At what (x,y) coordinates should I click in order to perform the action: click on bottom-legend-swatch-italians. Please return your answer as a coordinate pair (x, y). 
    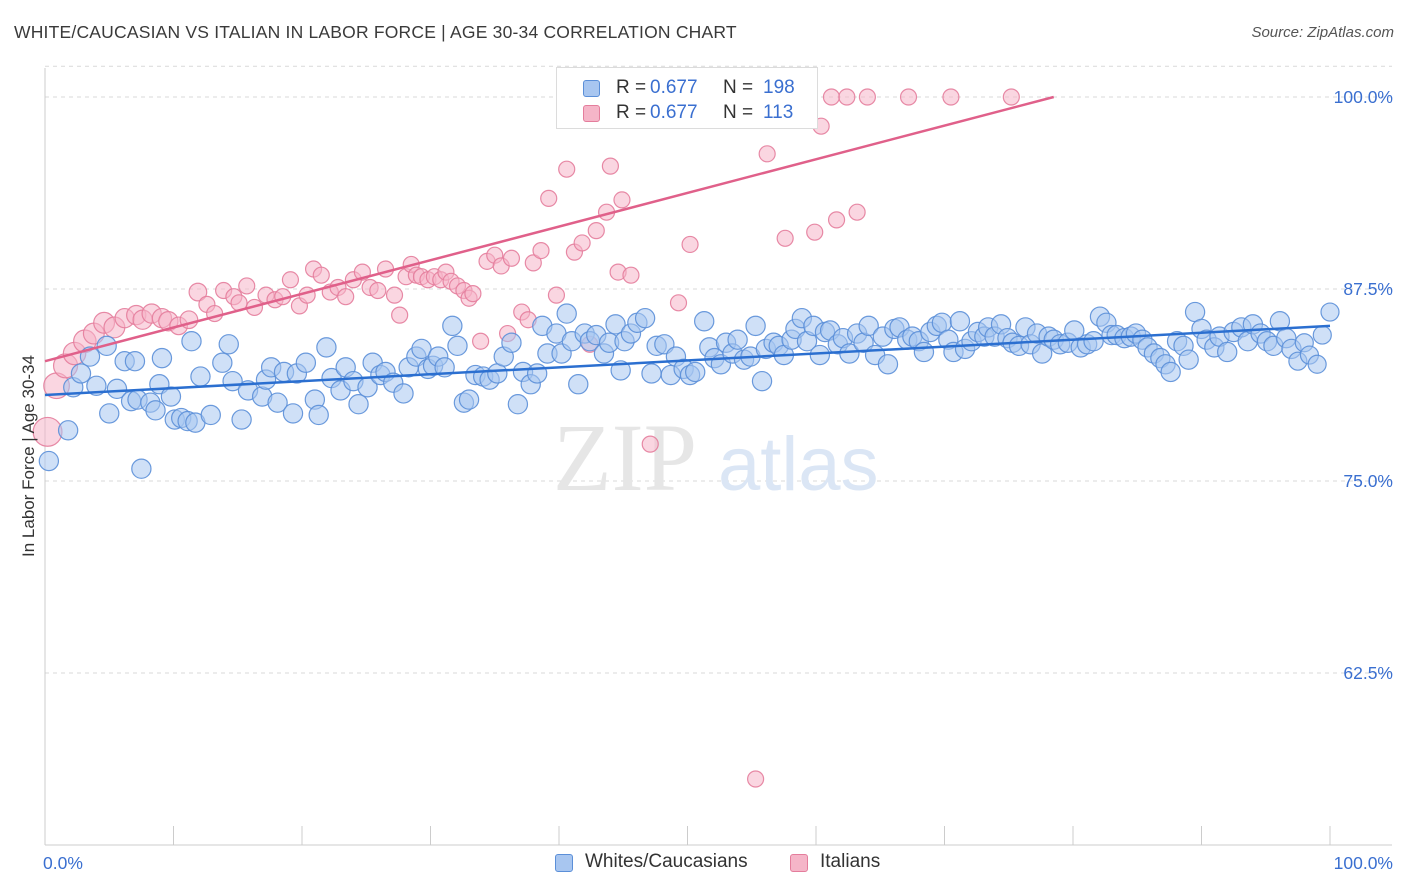
    Looking at the image, I should click on (799, 863).